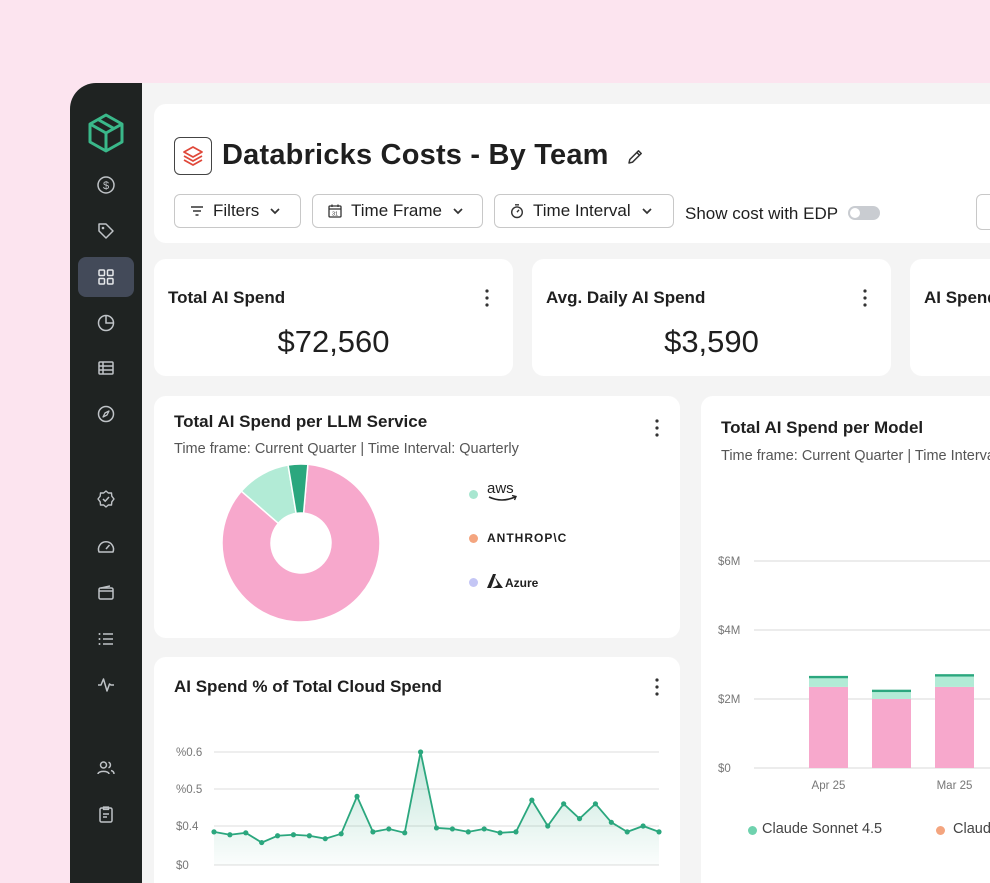 Image resolution: width=990 pixels, height=883 pixels. I want to click on kpi-value: $72,560, so click(333, 341).